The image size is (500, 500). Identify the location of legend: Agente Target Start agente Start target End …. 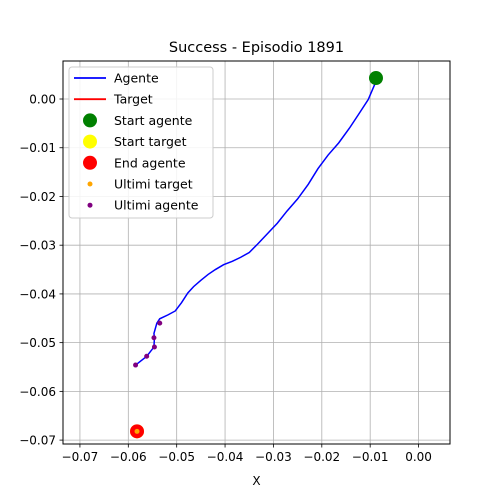
(141, 142).